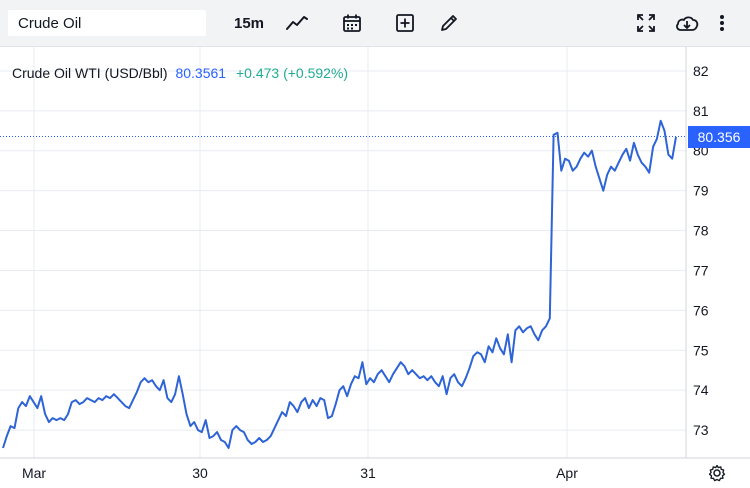  I want to click on cloud-download-icon, so click(687, 23).